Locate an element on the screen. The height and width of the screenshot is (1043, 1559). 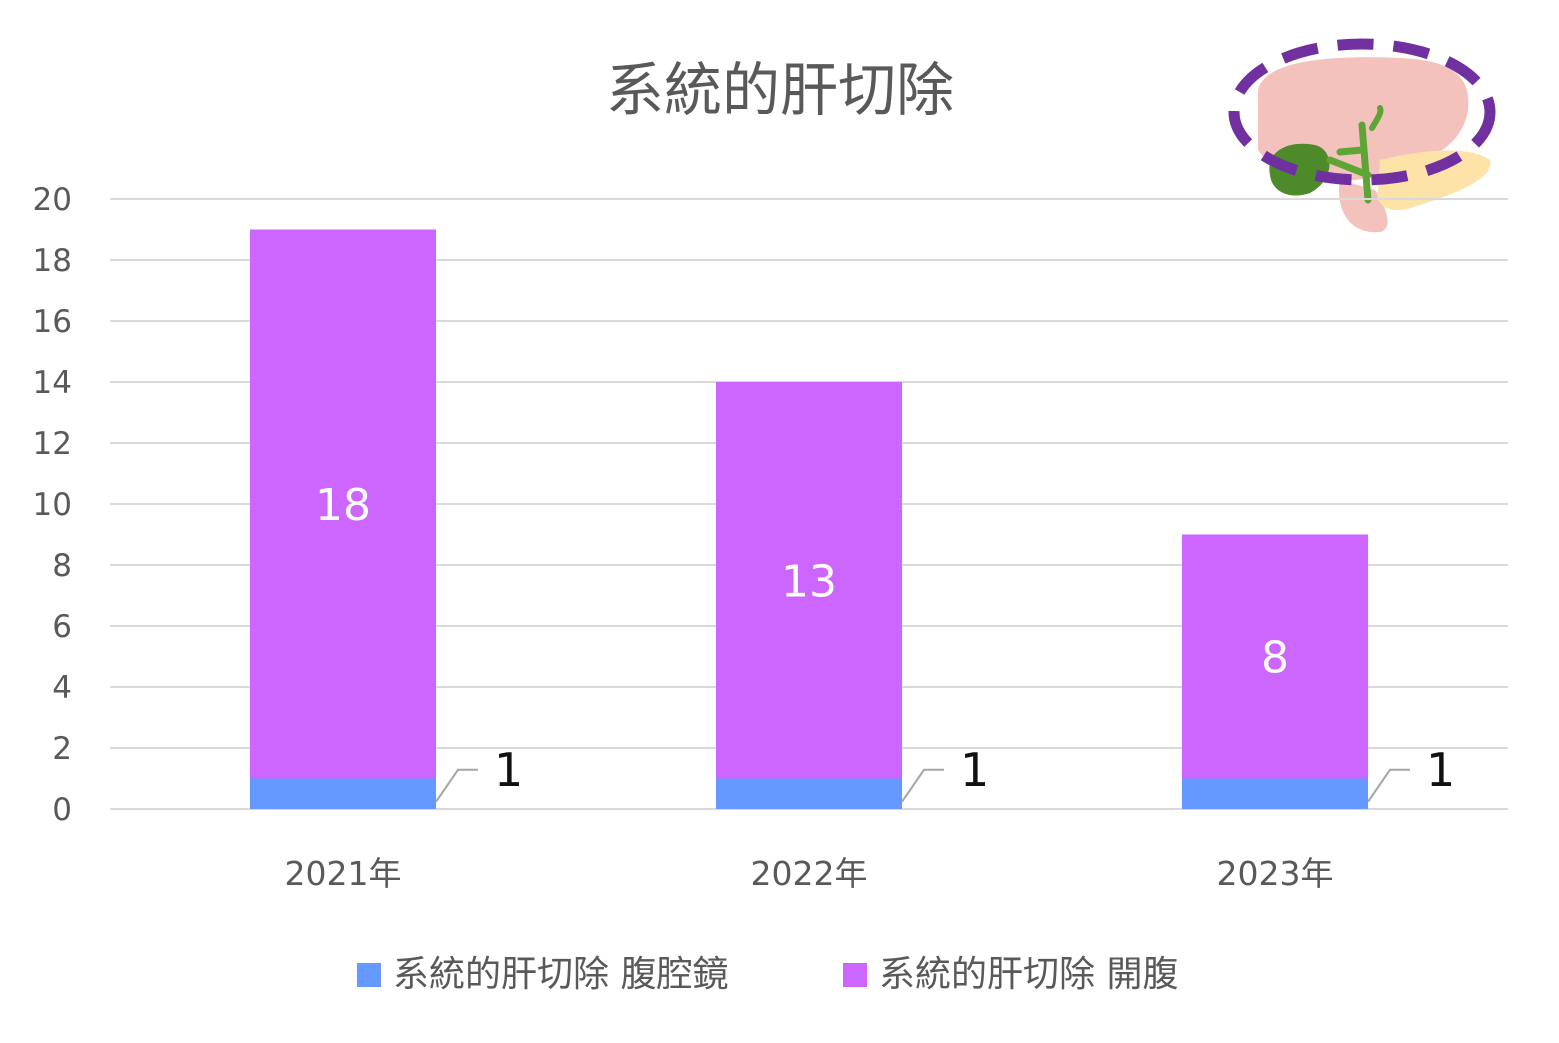
y-axis-ticks: 0 2 4 6 8 10 12 14 16 18 20 is located at coordinates (52, 505).